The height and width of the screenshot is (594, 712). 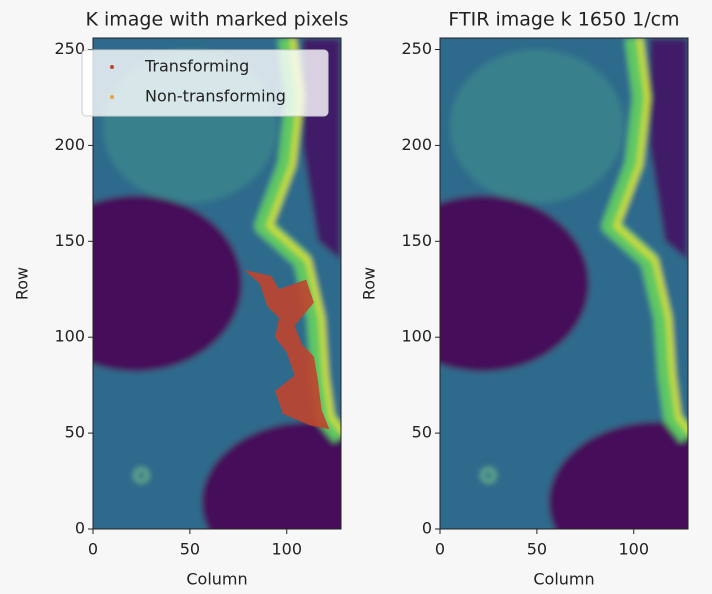 What do you see at coordinates (537, 126) in the screenshot?
I see `tissue-light` at bounding box center [537, 126].